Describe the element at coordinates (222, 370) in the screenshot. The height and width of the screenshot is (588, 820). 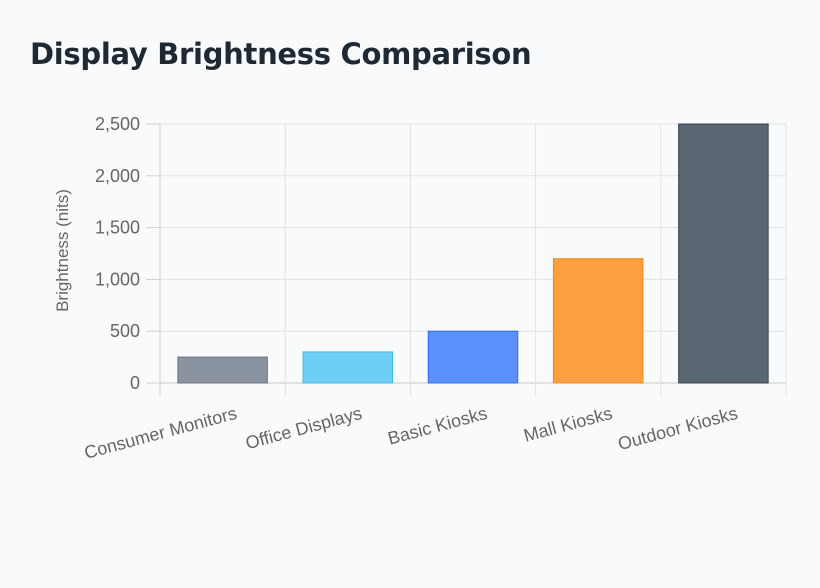
I see `bar-consumer-monitors` at that location.